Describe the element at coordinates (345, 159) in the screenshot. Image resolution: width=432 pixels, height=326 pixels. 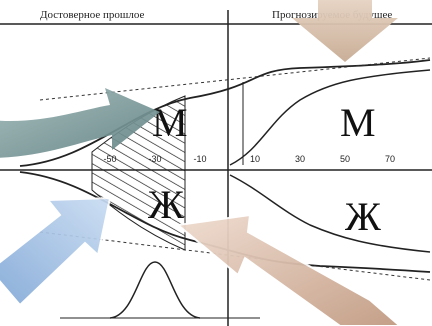
I see `axis-tick-label: 50` at that location.